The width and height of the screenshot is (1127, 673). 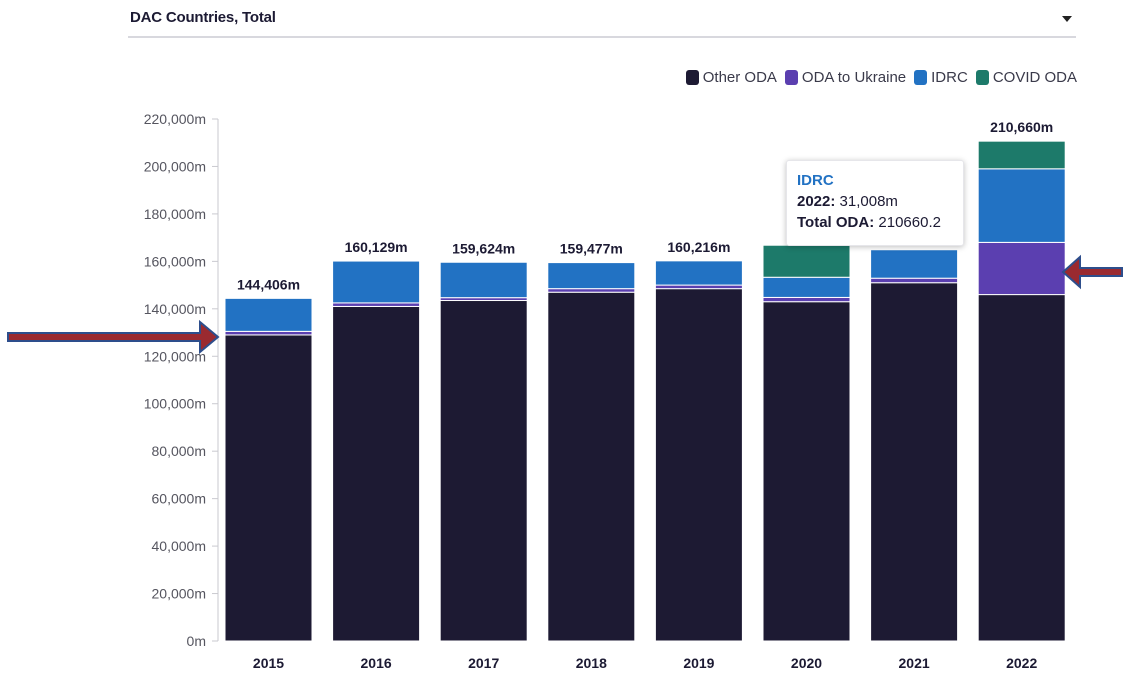 I want to click on tooltip-total-row: Total ODA: 210660.2, so click(x=875, y=222).